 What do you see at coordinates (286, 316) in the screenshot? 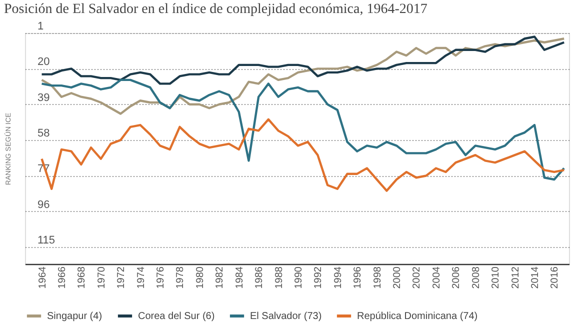
I see `legend-label: El Salvador (73)` at bounding box center [286, 316].